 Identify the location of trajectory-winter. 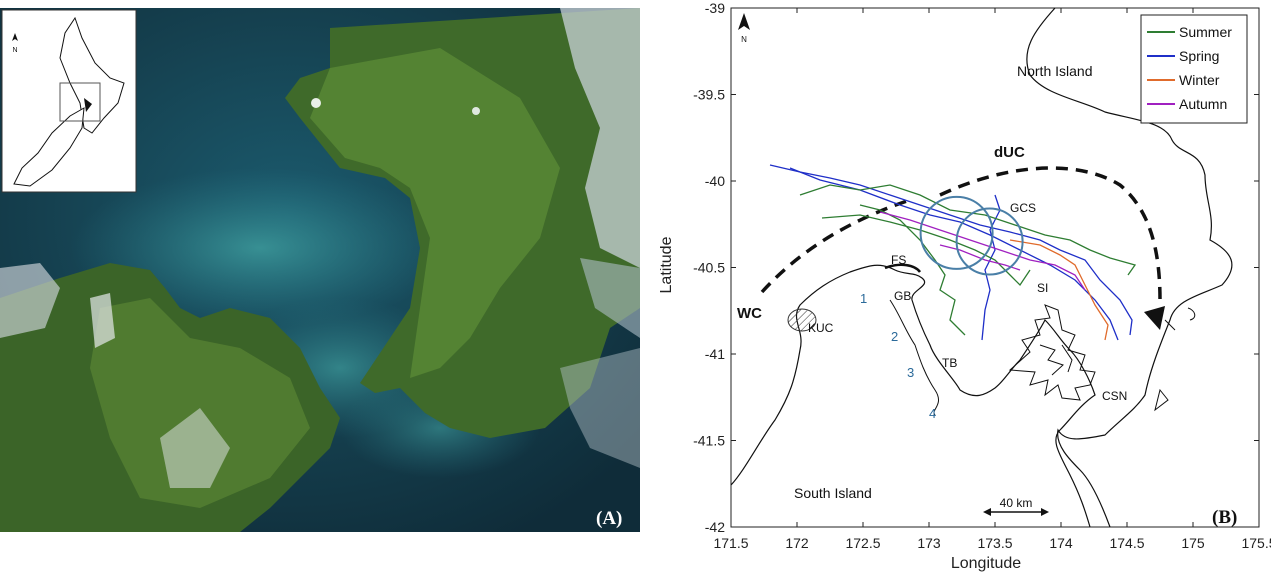
(1059, 290).